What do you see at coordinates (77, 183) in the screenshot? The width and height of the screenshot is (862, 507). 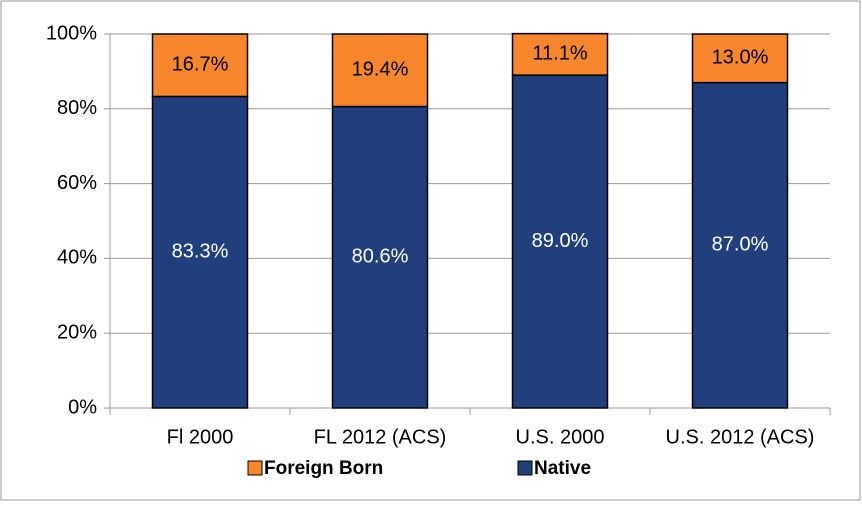 I see `y-tick-label: 60%` at bounding box center [77, 183].